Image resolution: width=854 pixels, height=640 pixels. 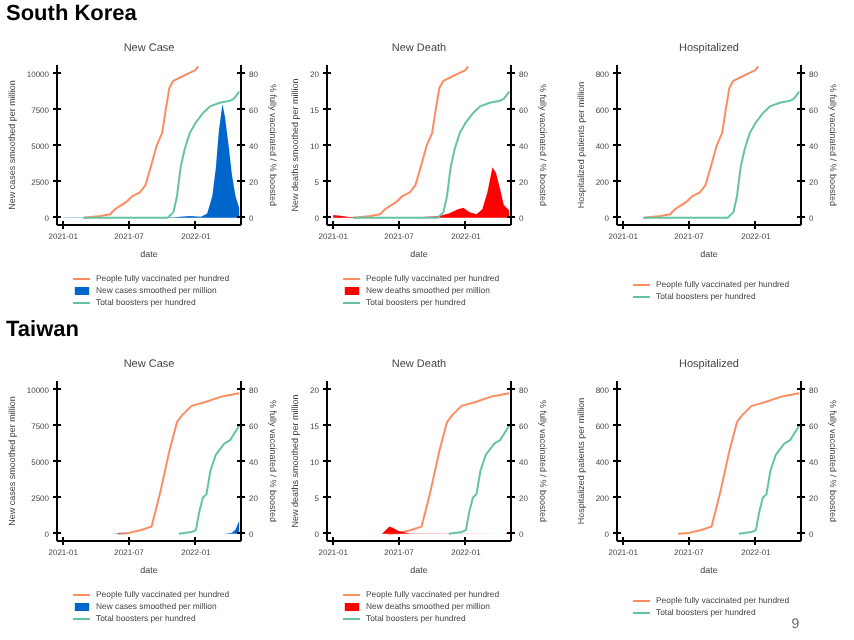 I want to click on text: Taiwan, so click(x=42, y=330).